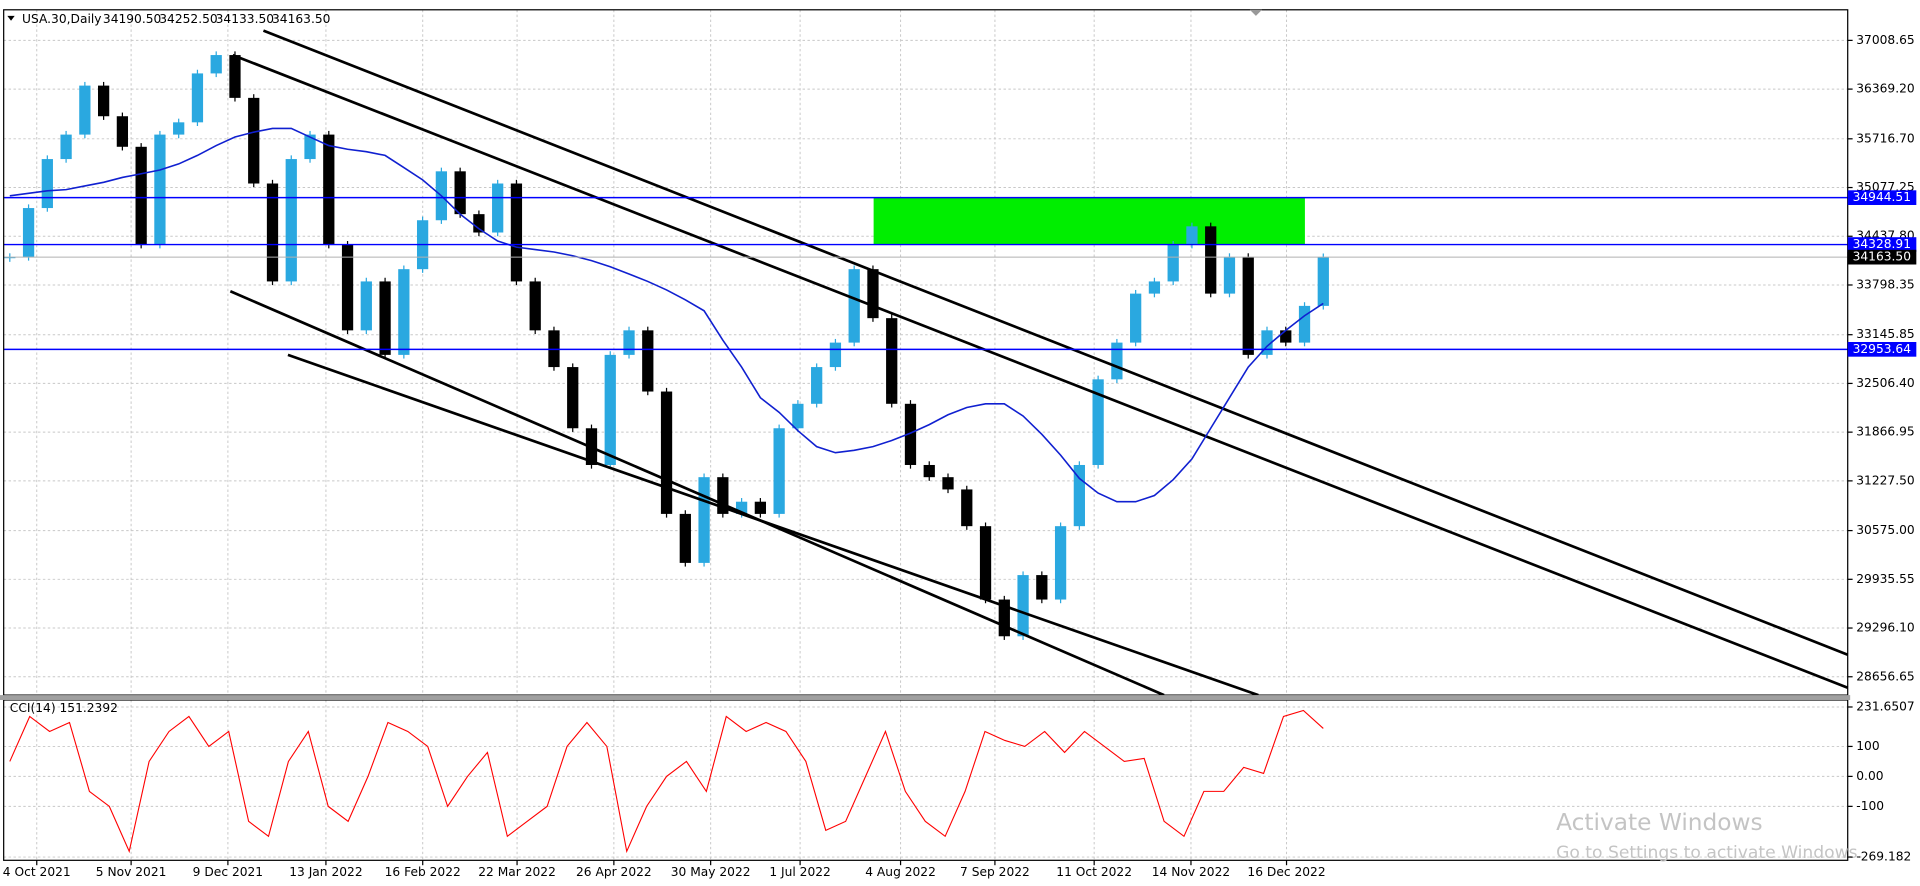 The image size is (1920, 886). I want to click on current-price-tag, so click(1882, 257).